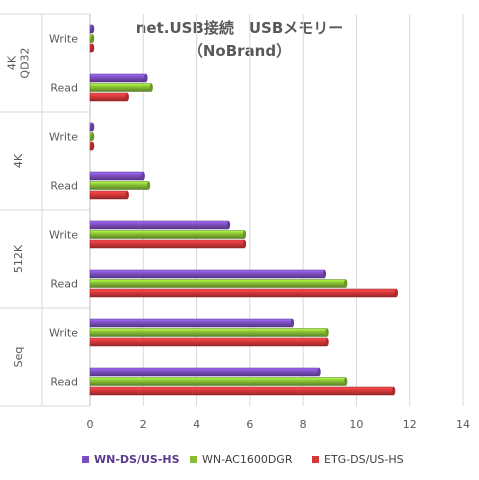 The width and height of the screenshot is (479, 480). What do you see at coordinates (410, 424) in the screenshot?
I see `x-tick-label-12: 12` at bounding box center [410, 424].